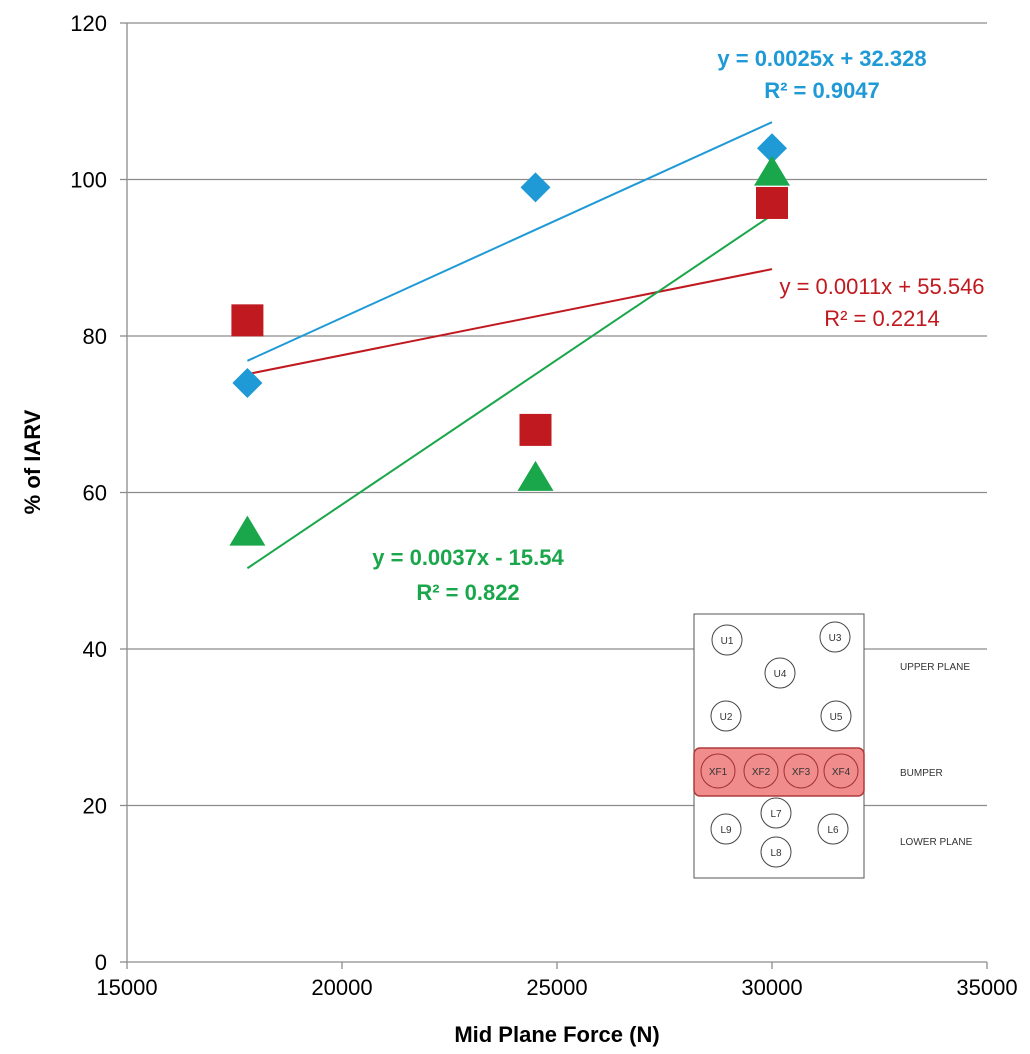  I want to click on sensor-l7: L7, so click(776, 813).